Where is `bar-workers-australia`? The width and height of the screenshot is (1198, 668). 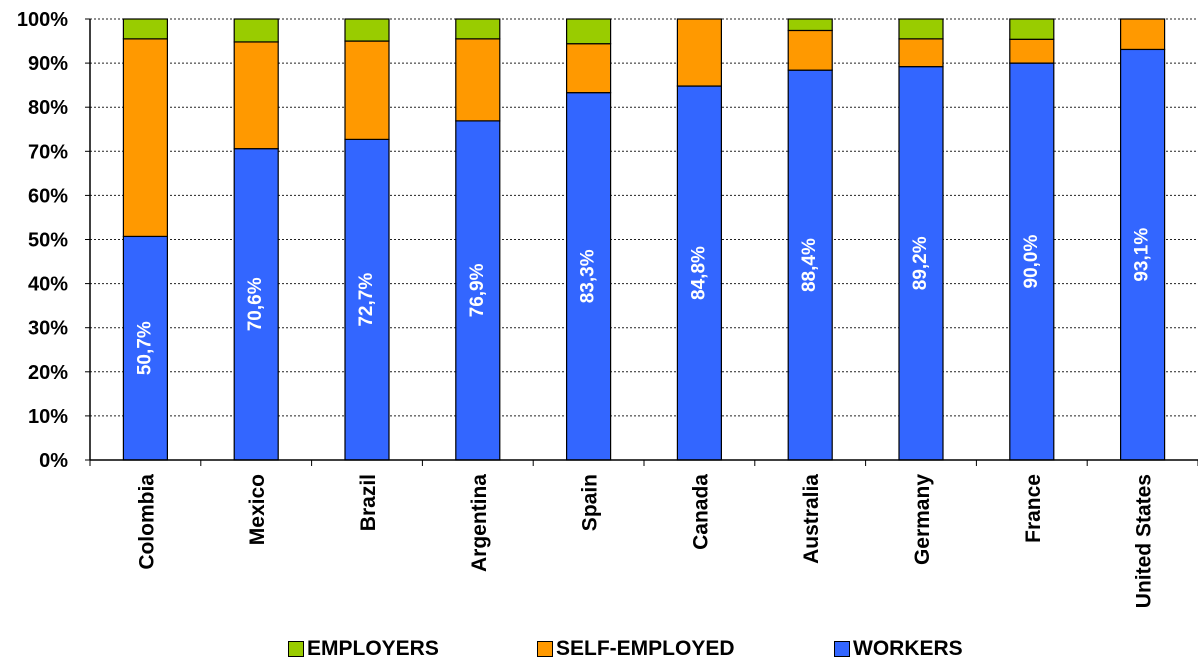
bar-workers-australia is located at coordinates (810, 265).